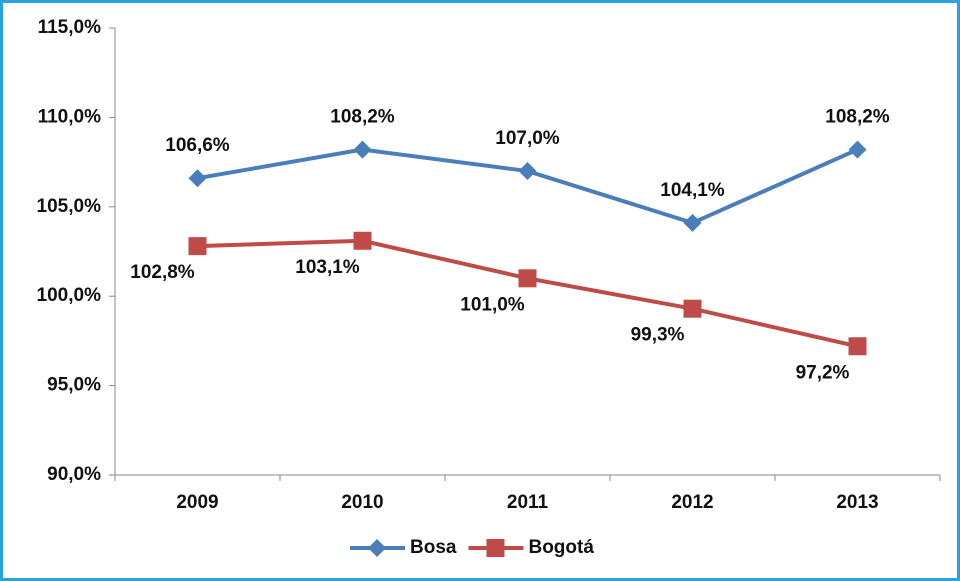  Describe the element at coordinates (362, 502) in the screenshot. I see `x-tick-label: 2010` at that location.